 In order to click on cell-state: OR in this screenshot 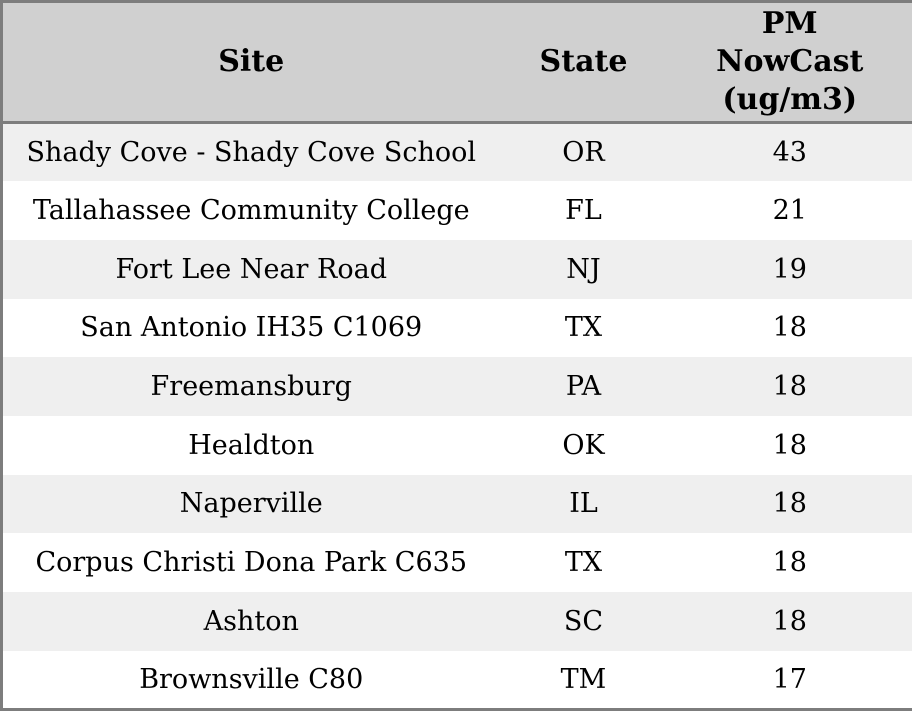, I will do `click(583, 153)`.